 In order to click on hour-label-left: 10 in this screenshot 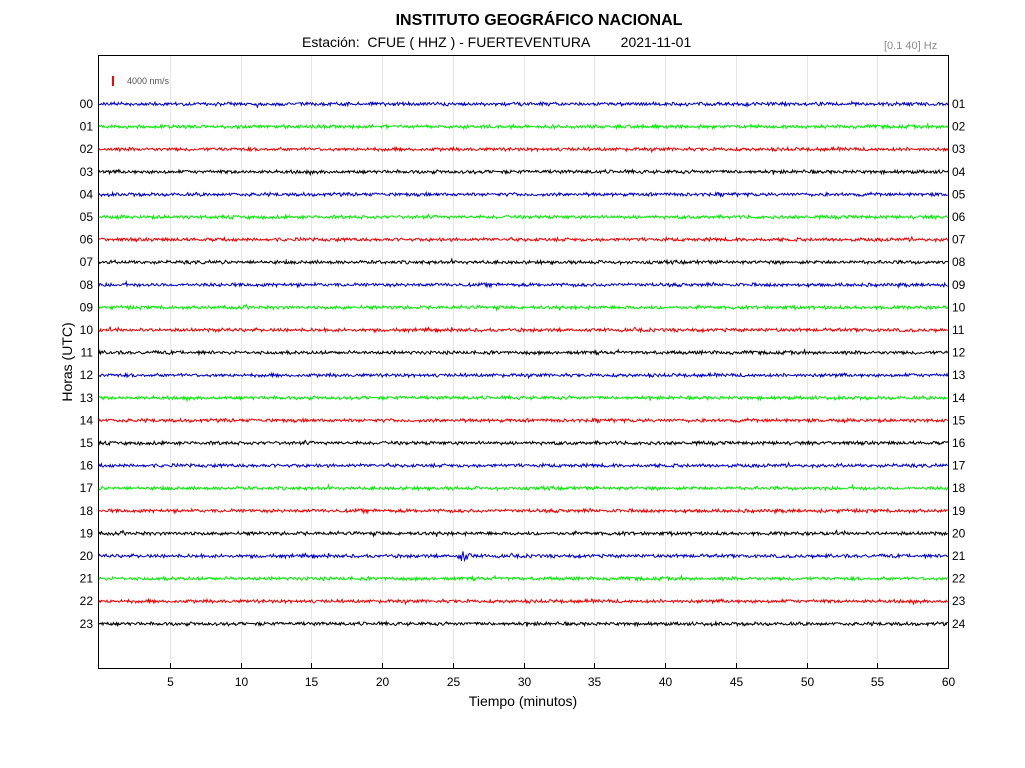, I will do `click(87, 330)`.